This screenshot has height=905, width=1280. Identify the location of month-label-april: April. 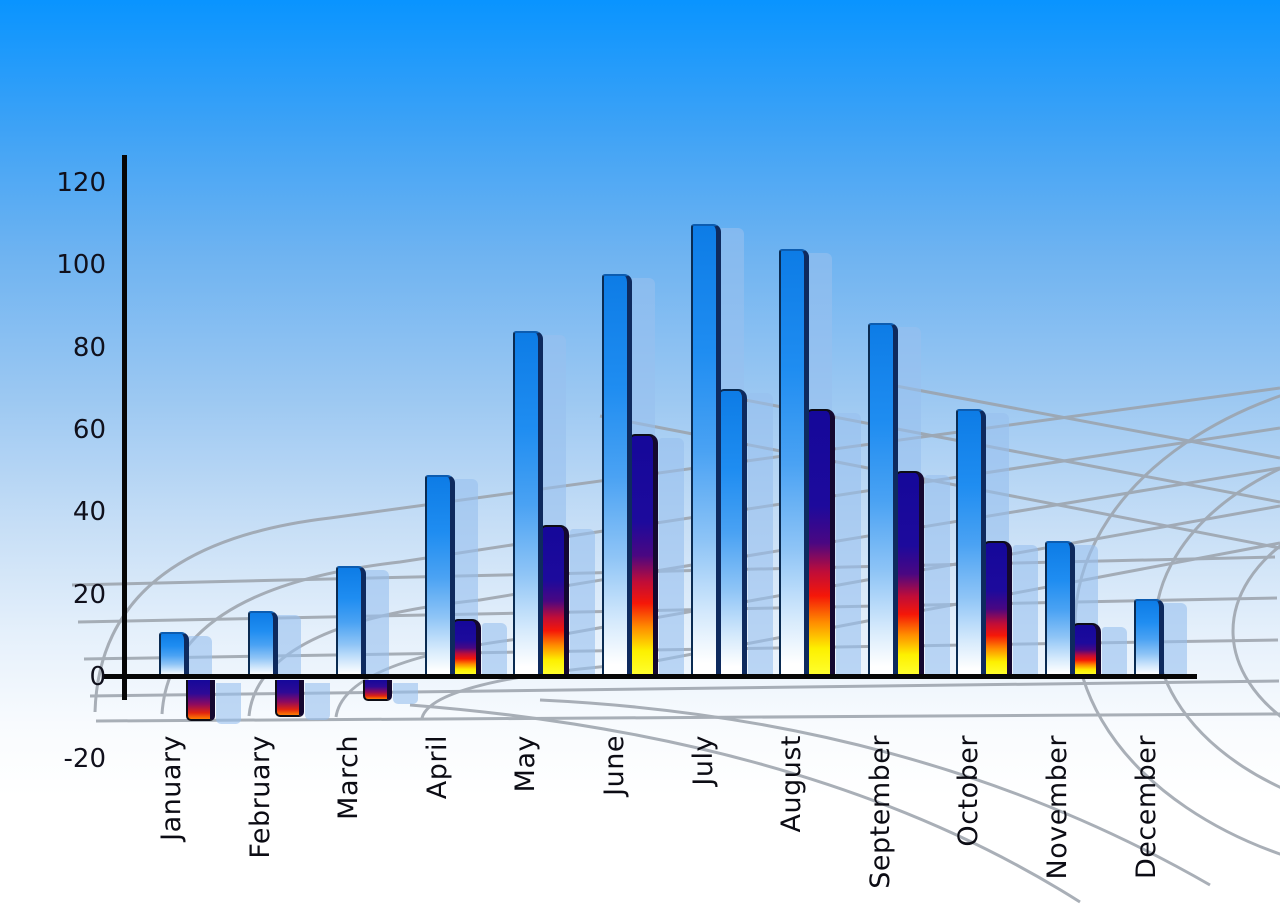
(437, 767).